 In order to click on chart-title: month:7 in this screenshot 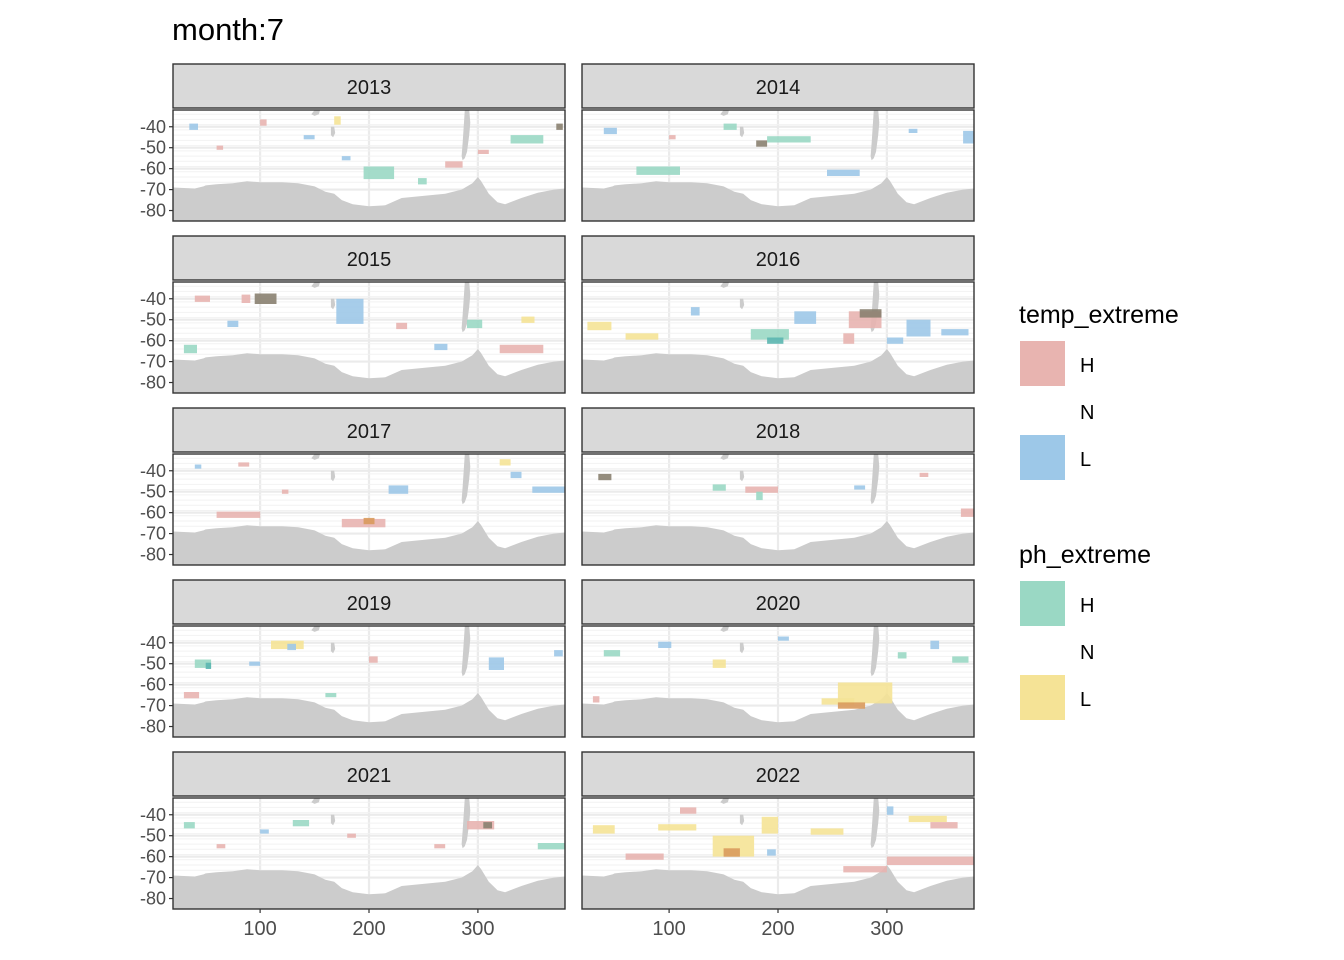, I will do `click(228, 29)`.